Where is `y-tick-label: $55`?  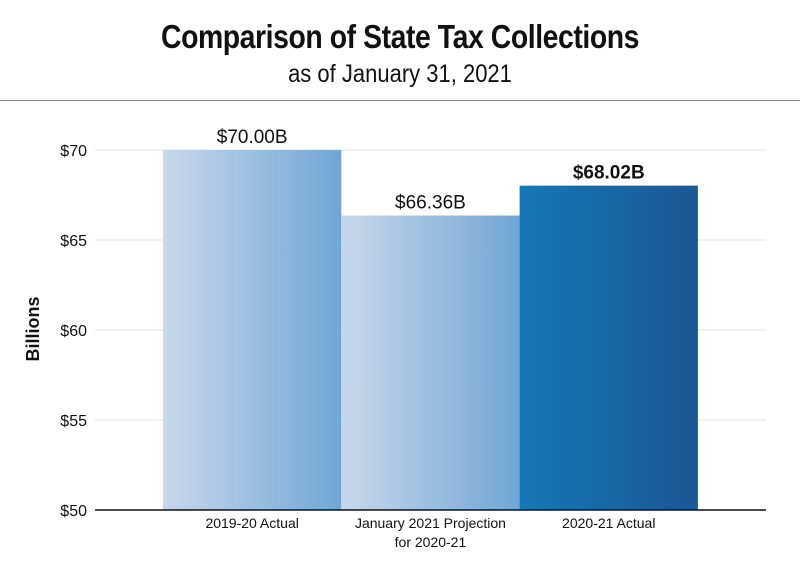
y-tick-label: $55 is located at coordinates (73, 421).